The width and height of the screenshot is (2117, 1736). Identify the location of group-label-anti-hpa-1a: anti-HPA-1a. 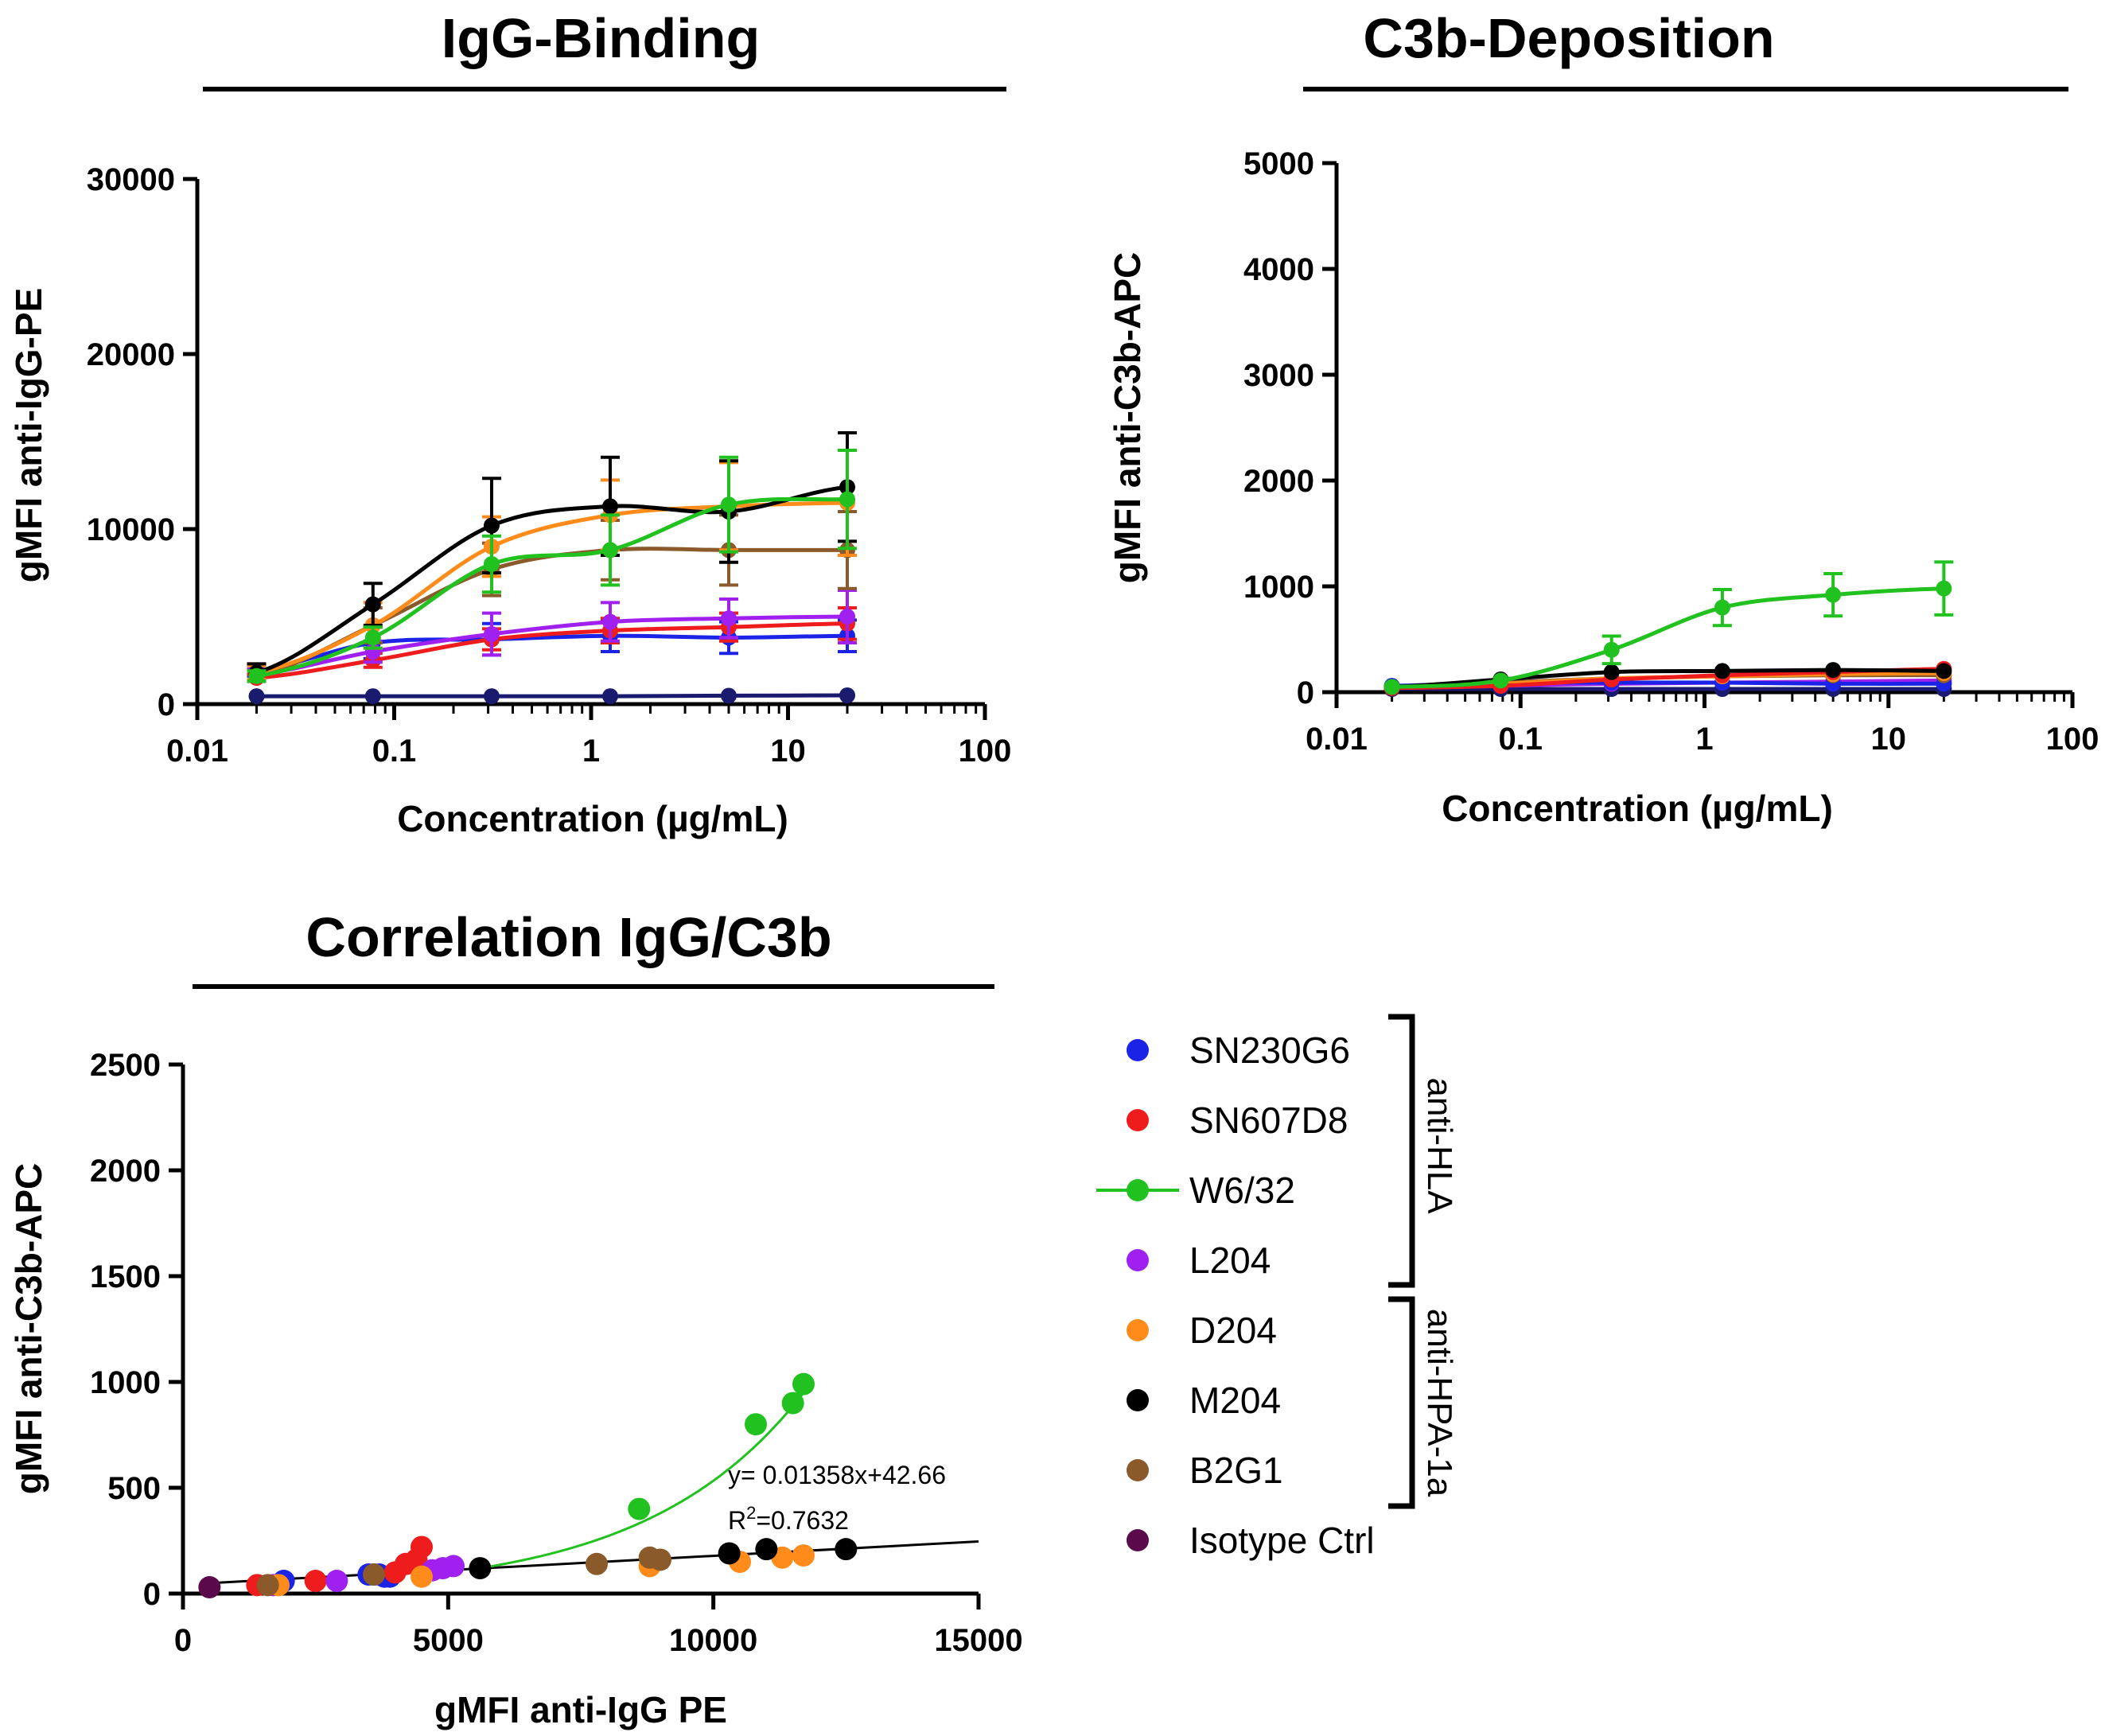
(1439, 1403).